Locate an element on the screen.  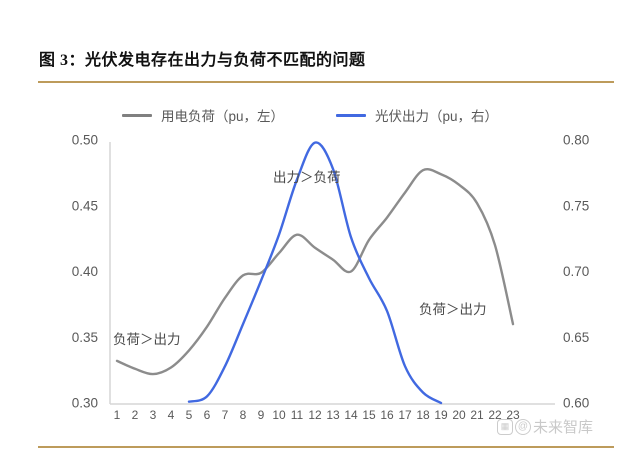
pv-line-swatch is located at coordinates (351, 115).